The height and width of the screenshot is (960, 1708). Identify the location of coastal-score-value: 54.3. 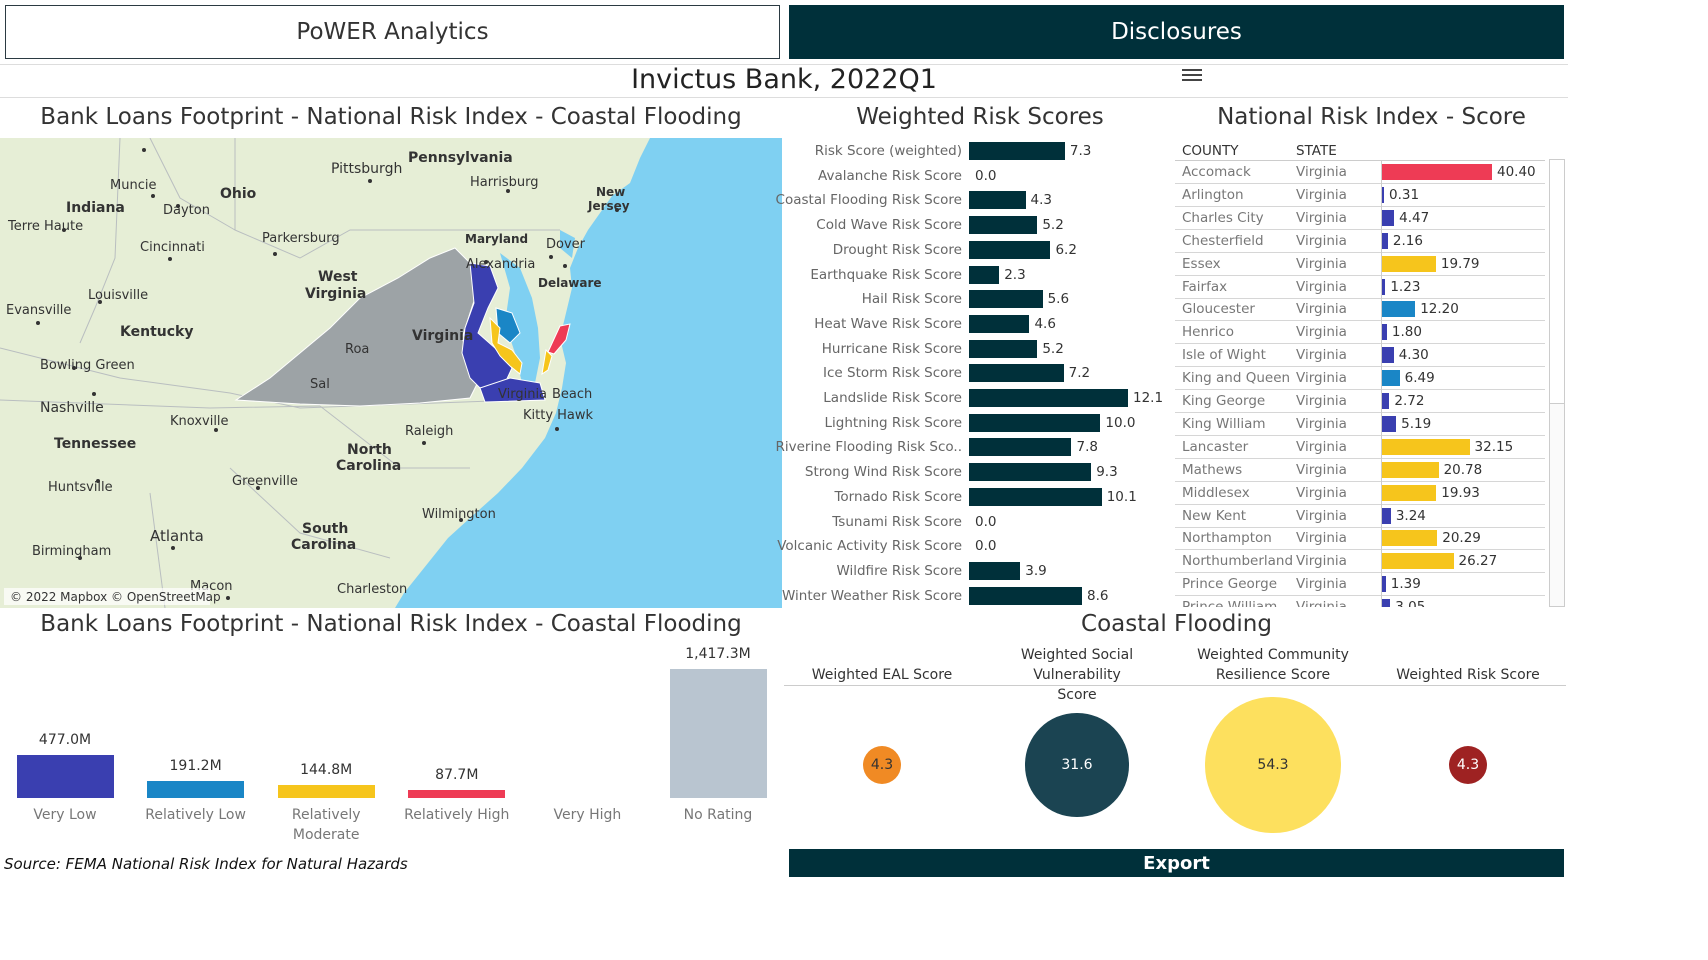
(1273, 764).